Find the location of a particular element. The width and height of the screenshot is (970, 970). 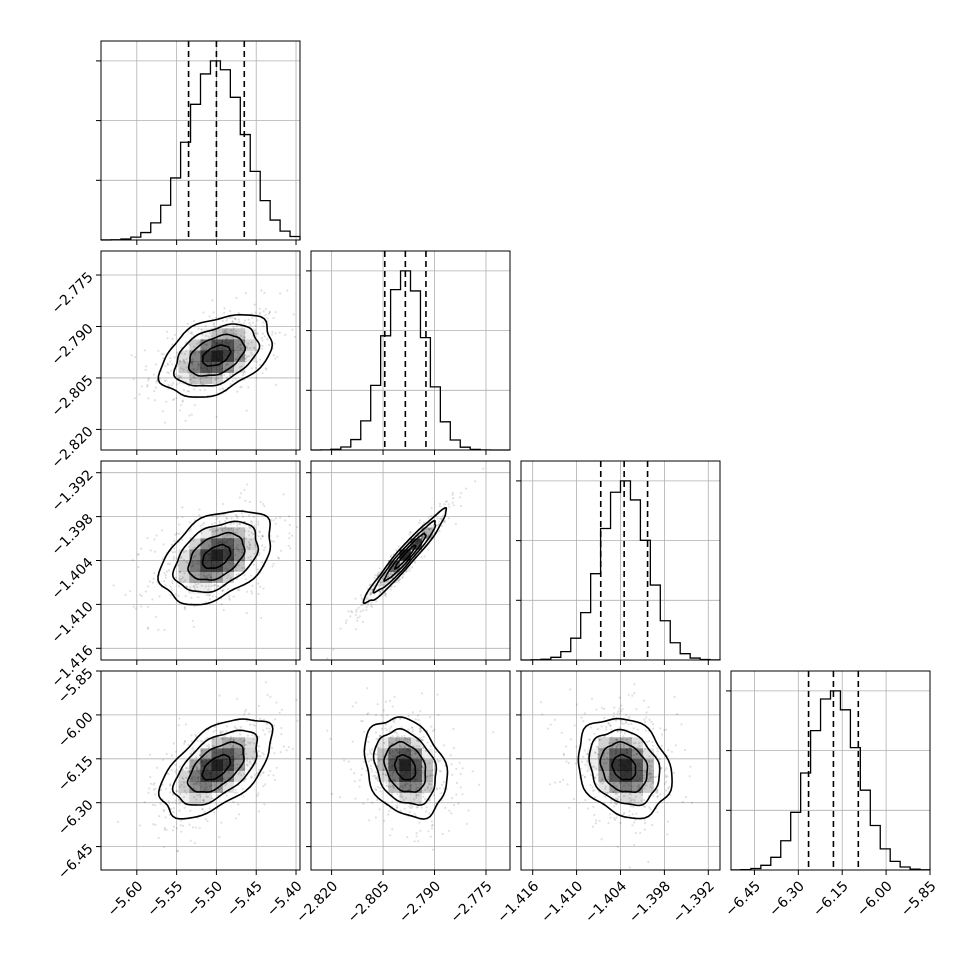

xtick-label-0-3: −5.45 is located at coordinates (245, 899).